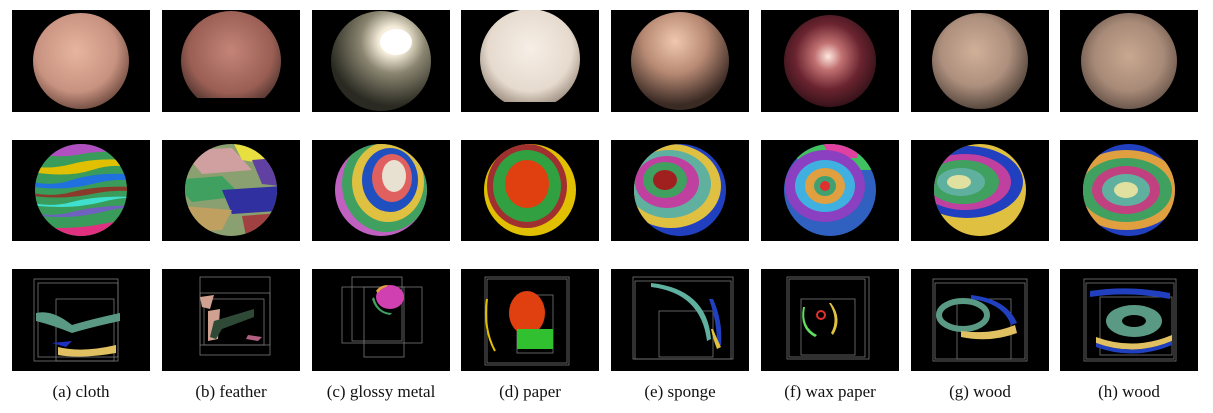  Describe the element at coordinates (381, 61) in the screenshot. I see `raw-image-glossy-metal` at that location.